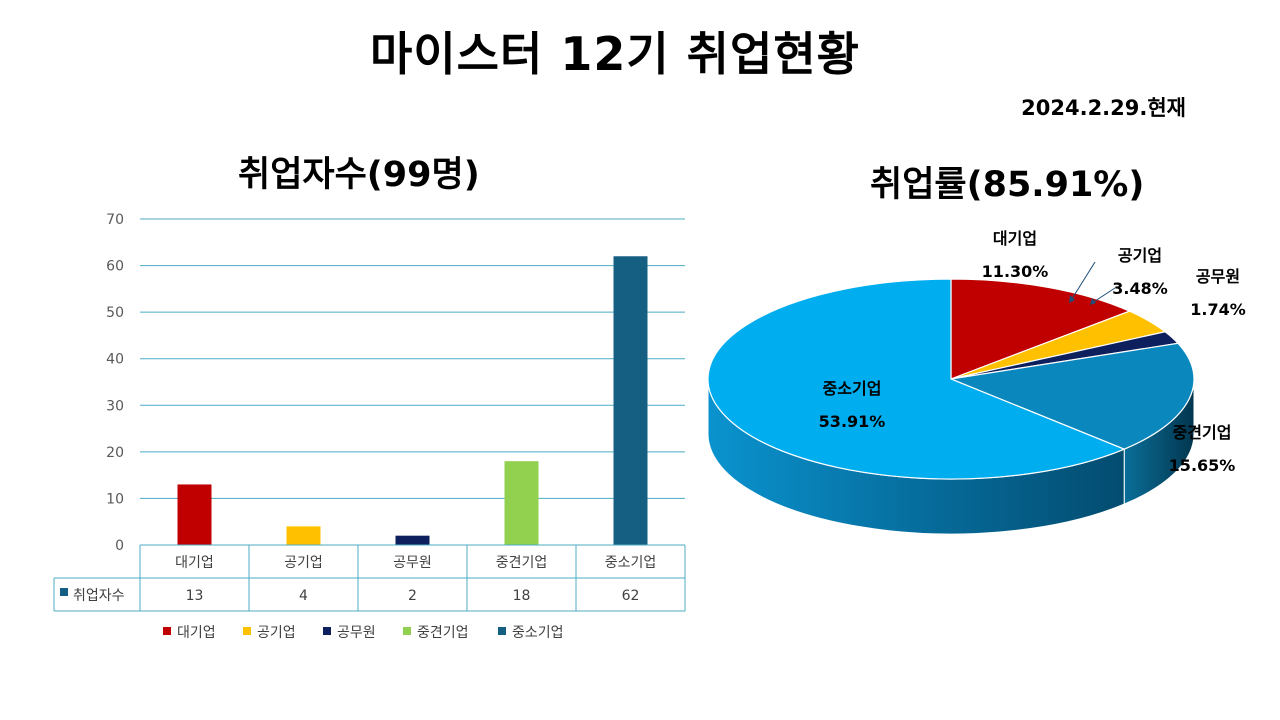 Image resolution: width=1280 pixels, height=720 pixels. I want to click on category-label: 대기업, so click(194, 563).